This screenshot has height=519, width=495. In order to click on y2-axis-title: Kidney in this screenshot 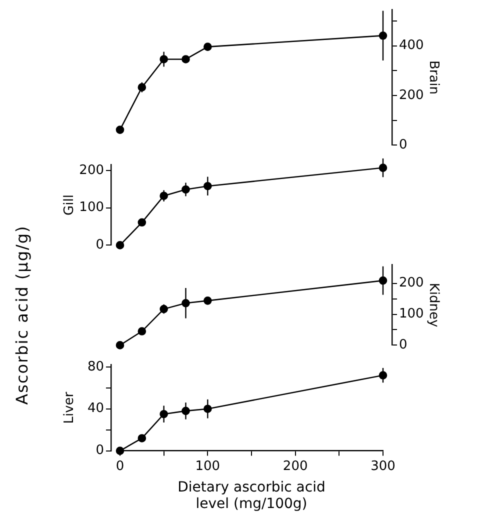, I will do `click(433, 305)`.